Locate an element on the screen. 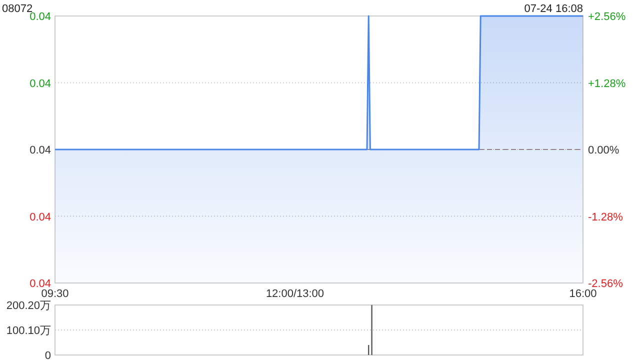 The height and width of the screenshot is (360, 640). y-tick-label: 100.10万 is located at coordinates (28, 331).